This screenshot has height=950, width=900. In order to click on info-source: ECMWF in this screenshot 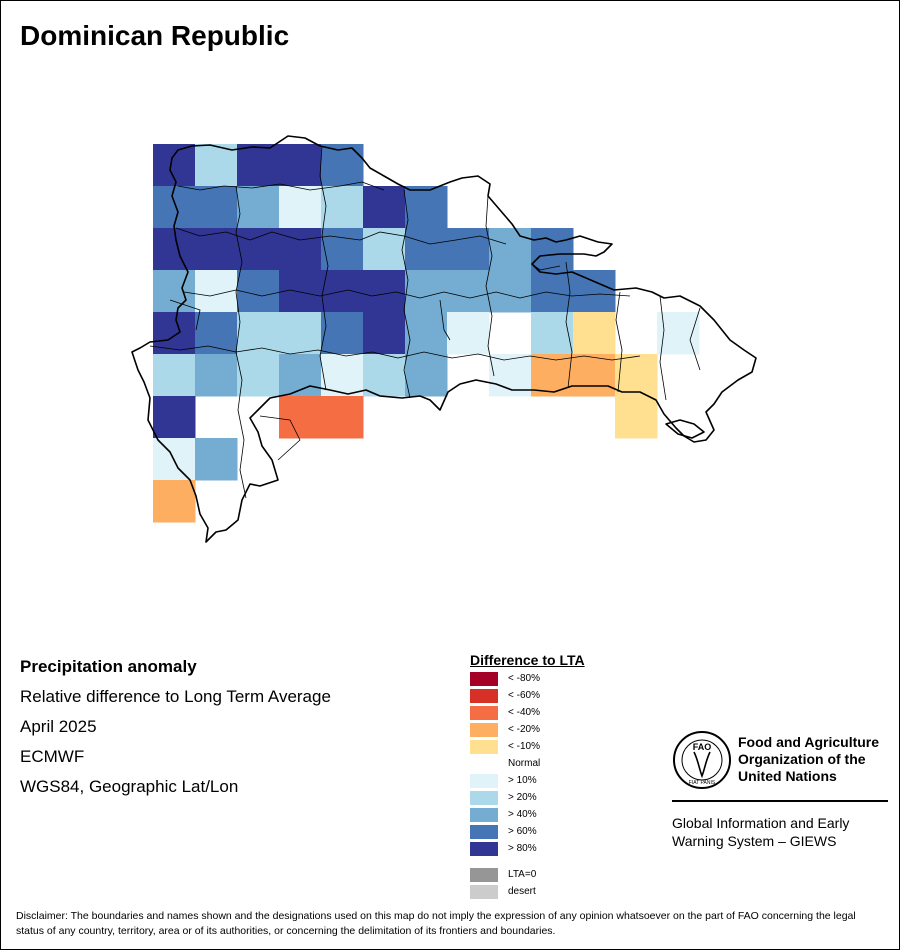, I will do `click(52, 756)`.